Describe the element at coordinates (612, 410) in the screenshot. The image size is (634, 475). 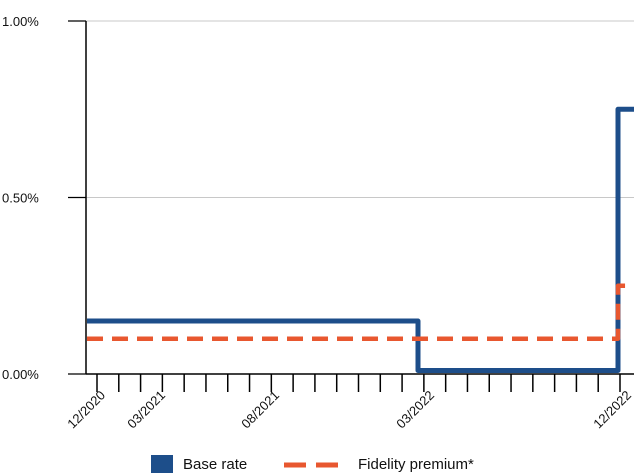
I see `x-tick-label: 12/2022` at that location.